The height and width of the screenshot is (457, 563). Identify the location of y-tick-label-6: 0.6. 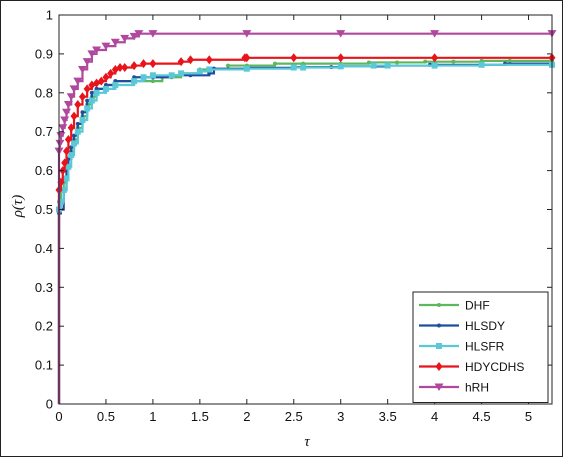
(44, 170).